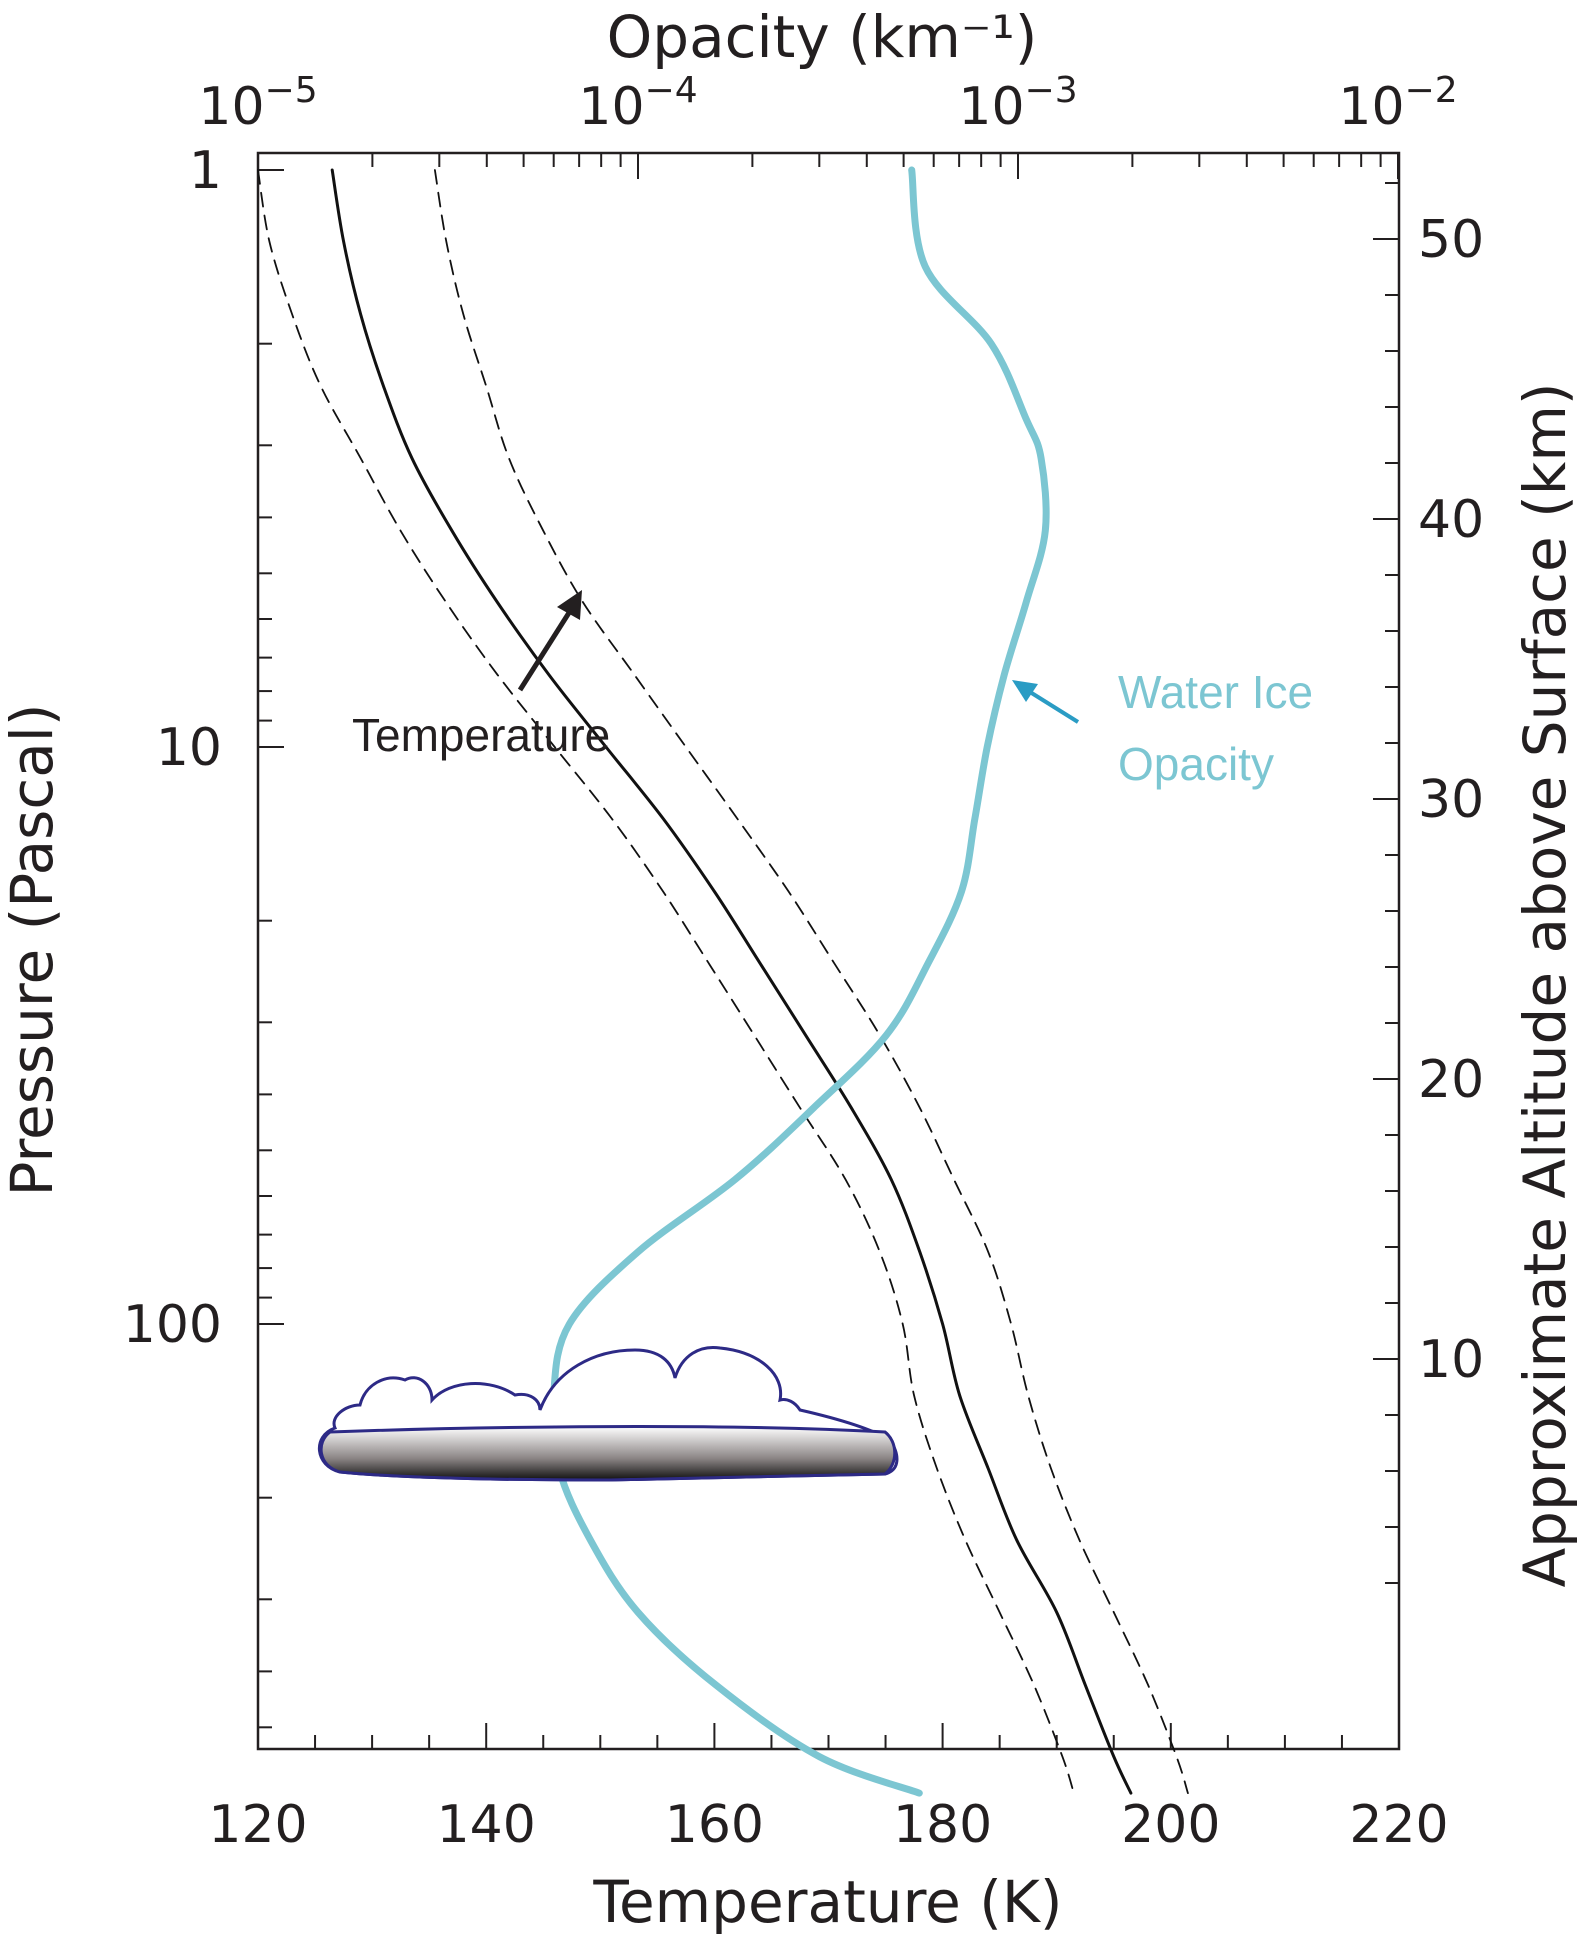 This screenshot has width=1586, height=1943. Describe the element at coordinates (1025, 691) in the screenshot. I see `opacity-arrow-head` at that location.